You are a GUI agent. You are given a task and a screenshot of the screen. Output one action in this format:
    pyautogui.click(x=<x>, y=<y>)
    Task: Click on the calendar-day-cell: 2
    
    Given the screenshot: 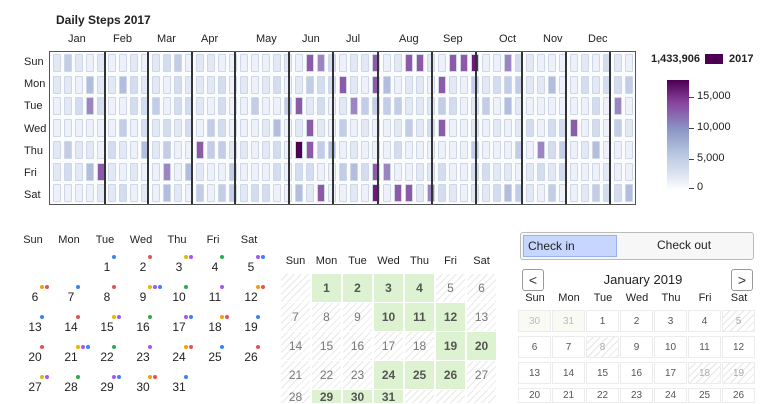 What is the action you would take?
    pyautogui.click(x=636, y=321)
    